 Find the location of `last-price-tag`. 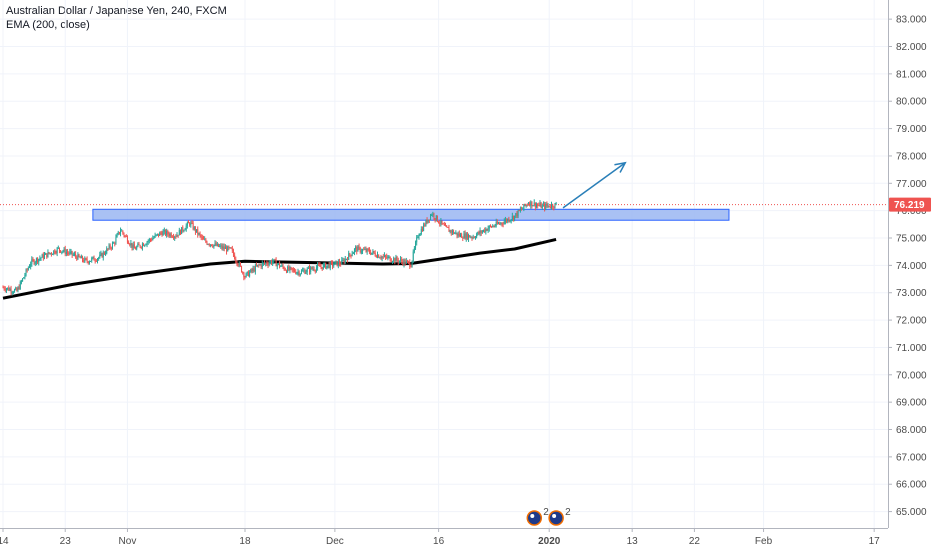

last-price-tag is located at coordinates (910, 204).